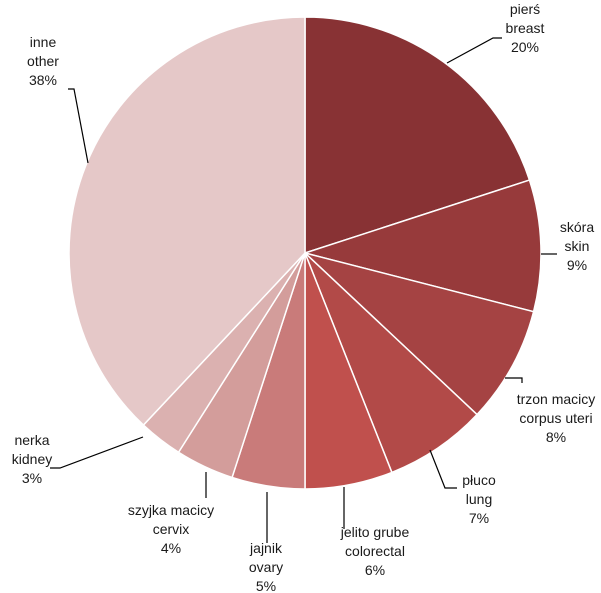 The width and height of the screenshot is (601, 593). Describe the element at coordinates (97, 452) in the screenshot. I see `leader-line-kidney` at that location.